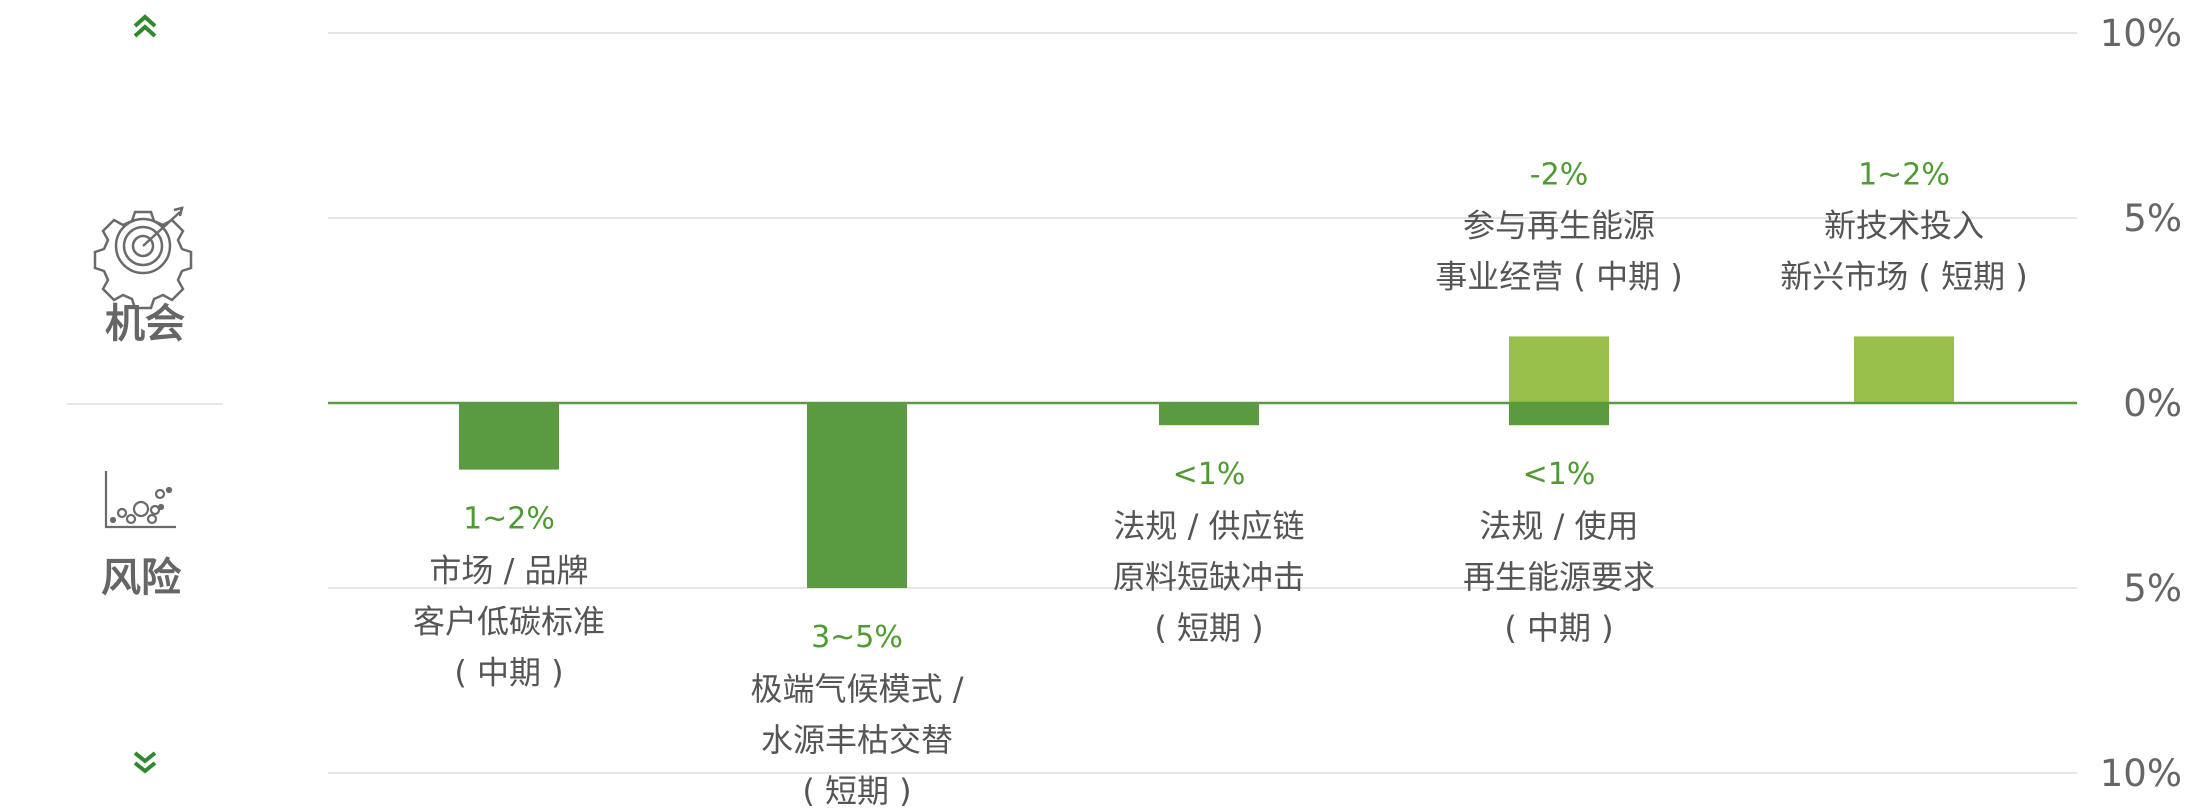 This screenshot has width=2186, height=812. I want to click on chevron-double-down-icon, so click(145, 762).